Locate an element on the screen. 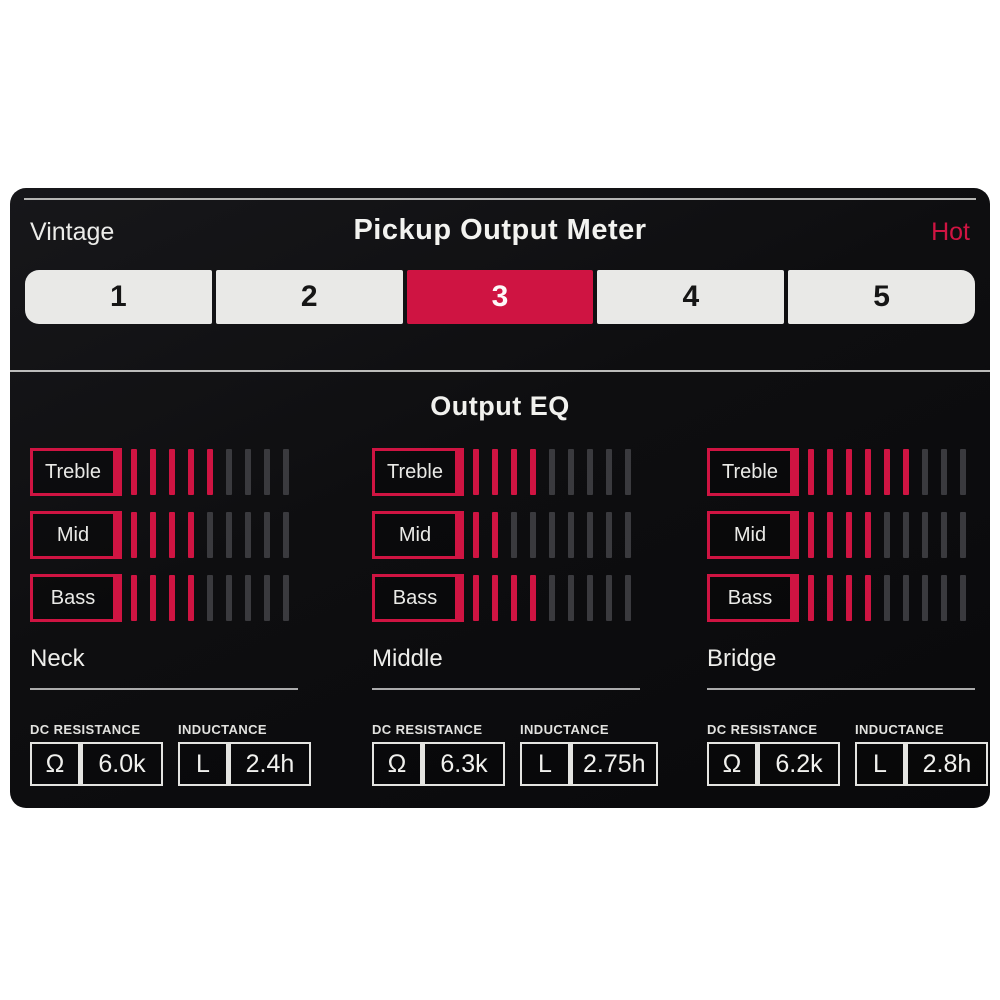 The height and width of the screenshot is (1000, 1000). eq-row-treble: Treble is located at coordinates (166, 472).